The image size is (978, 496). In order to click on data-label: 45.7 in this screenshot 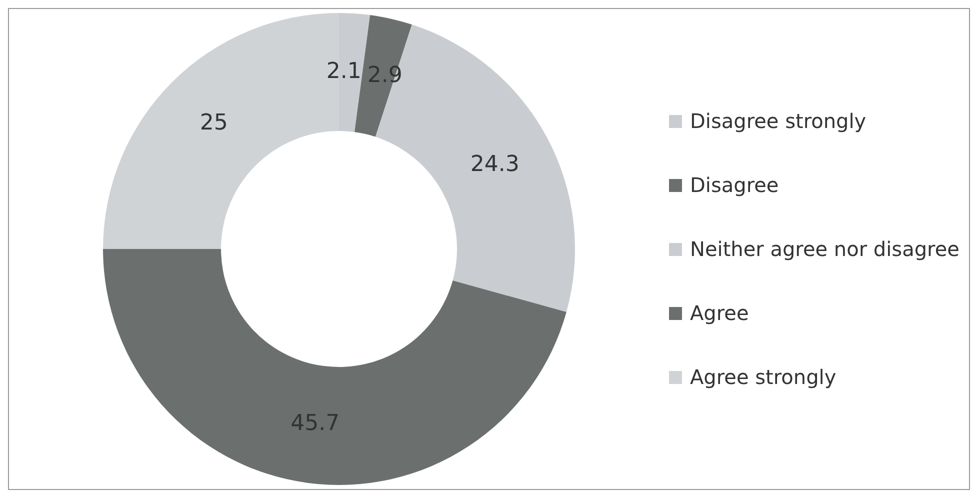, I will do `click(315, 423)`.